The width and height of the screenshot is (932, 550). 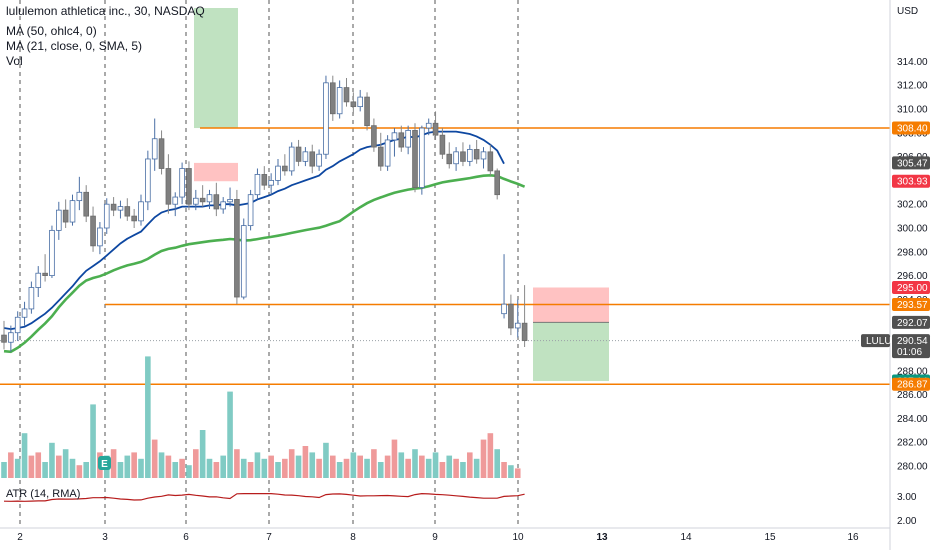 I want to click on y-tick-310: 310.00, so click(x=912, y=110).